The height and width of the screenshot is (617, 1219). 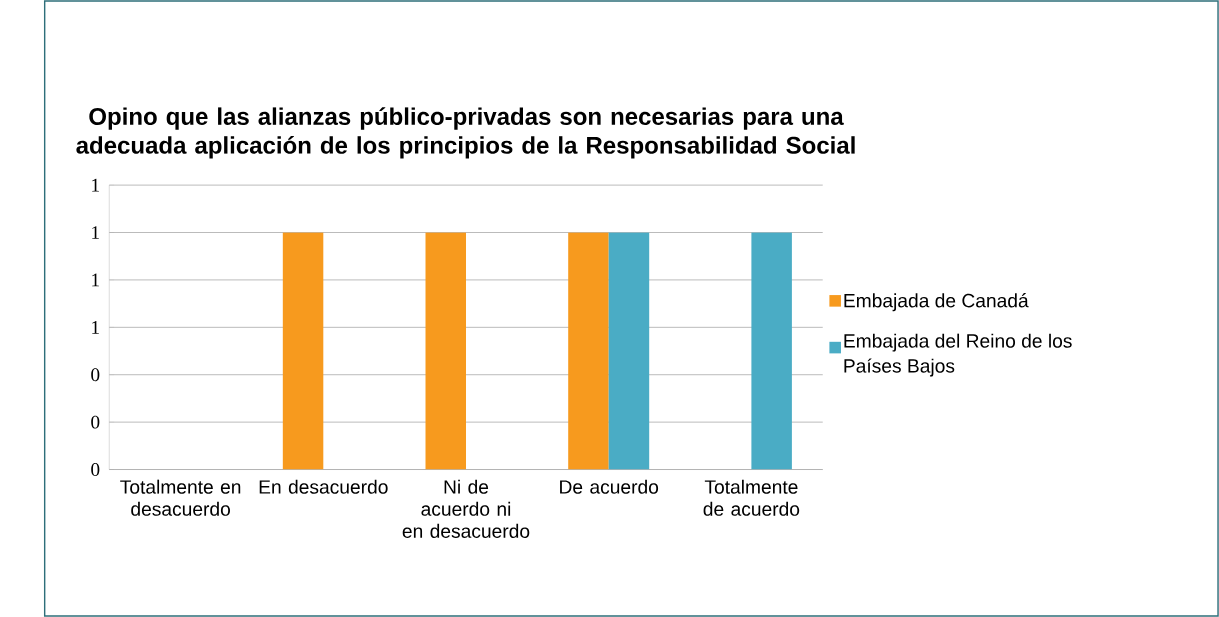 What do you see at coordinates (751, 497) in the screenshot?
I see `x-tick-label: Totalmente de acuerdo` at bounding box center [751, 497].